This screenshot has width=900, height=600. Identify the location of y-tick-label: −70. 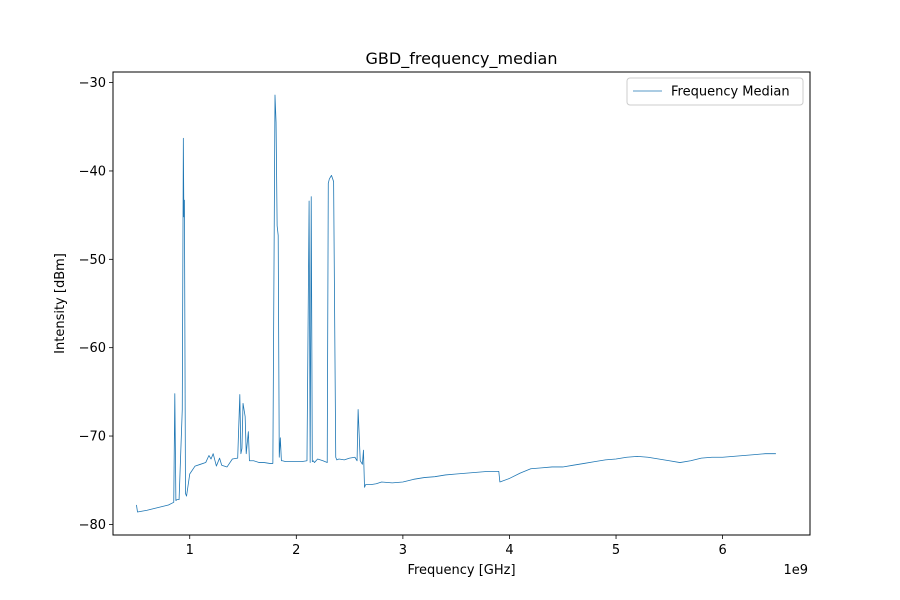
(92, 437).